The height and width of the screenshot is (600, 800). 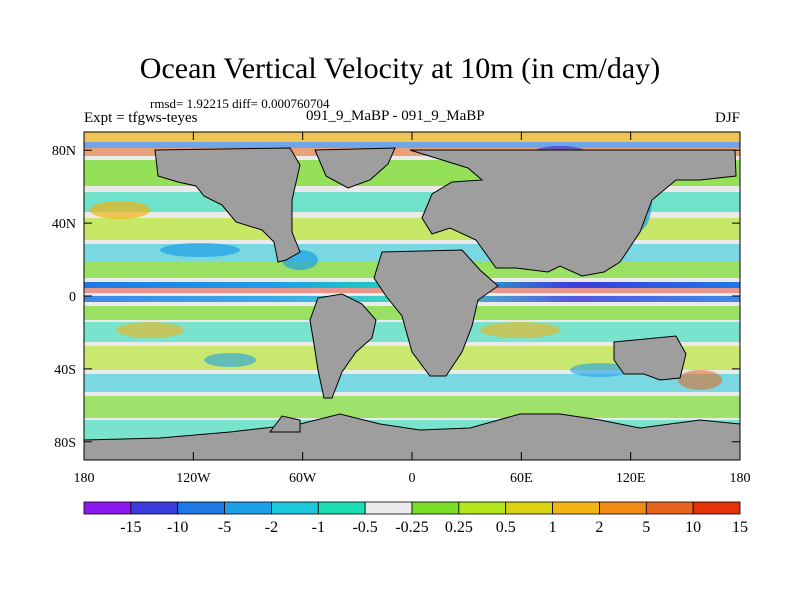 I want to click on colorbar-label: -5, so click(x=224, y=527).